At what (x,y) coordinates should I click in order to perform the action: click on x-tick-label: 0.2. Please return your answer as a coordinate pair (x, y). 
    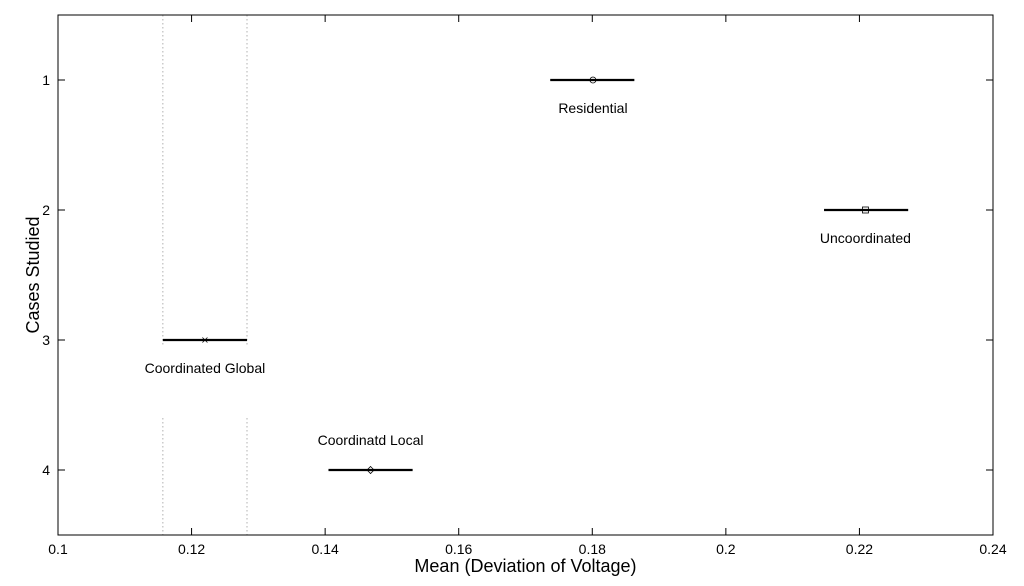
    Looking at the image, I should click on (726, 549).